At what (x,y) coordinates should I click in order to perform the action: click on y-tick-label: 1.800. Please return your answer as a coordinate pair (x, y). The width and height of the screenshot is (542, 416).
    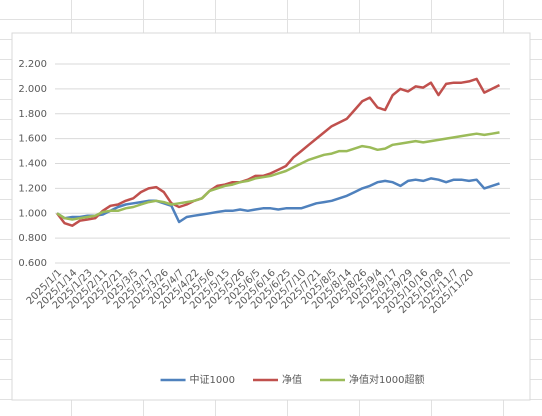
    Looking at the image, I should click on (32, 114).